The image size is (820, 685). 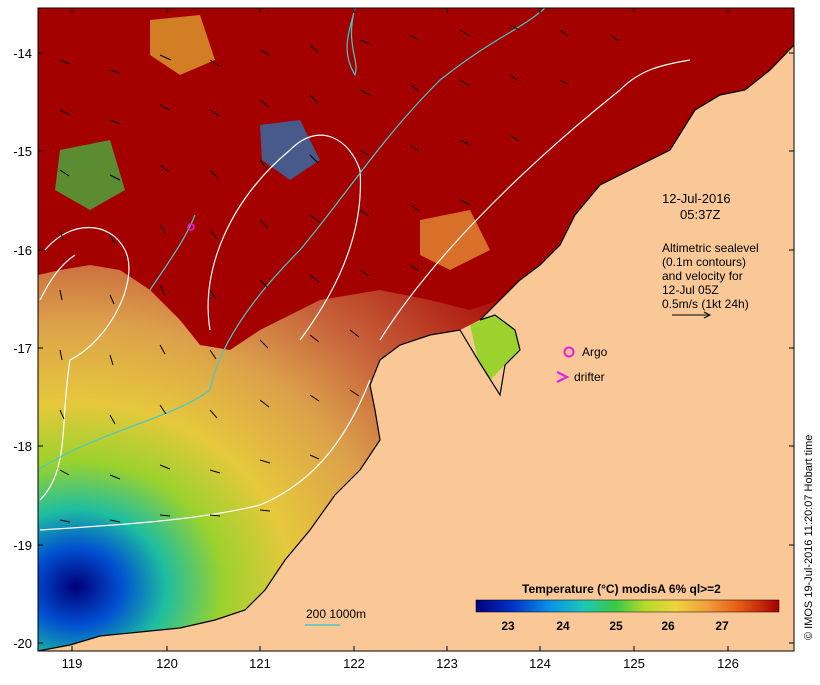 What do you see at coordinates (705, 304) in the screenshot?
I see `info-line: 0.5m/s (1kt 24h)` at bounding box center [705, 304].